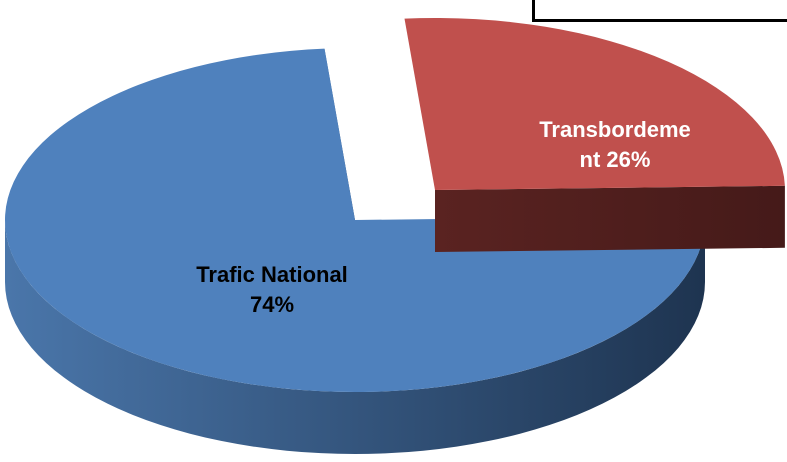 Image resolution: width=787 pixels, height=462 pixels. I want to click on frame, so click(659, 11).